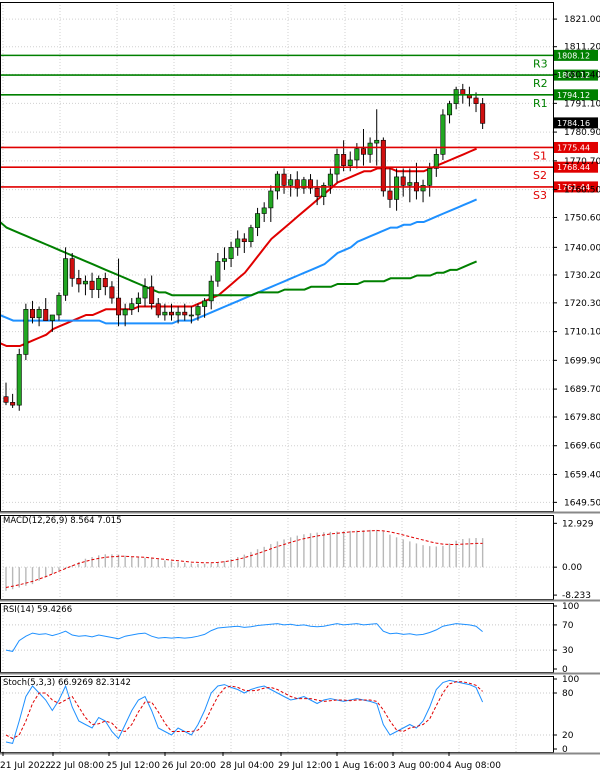 The image size is (600, 776). What do you see at coordinates (62, 521) in the screenshot?
I see `macd-title: MACD(12,26,9) 8.564 7.015` at bounding box center [62, 521].